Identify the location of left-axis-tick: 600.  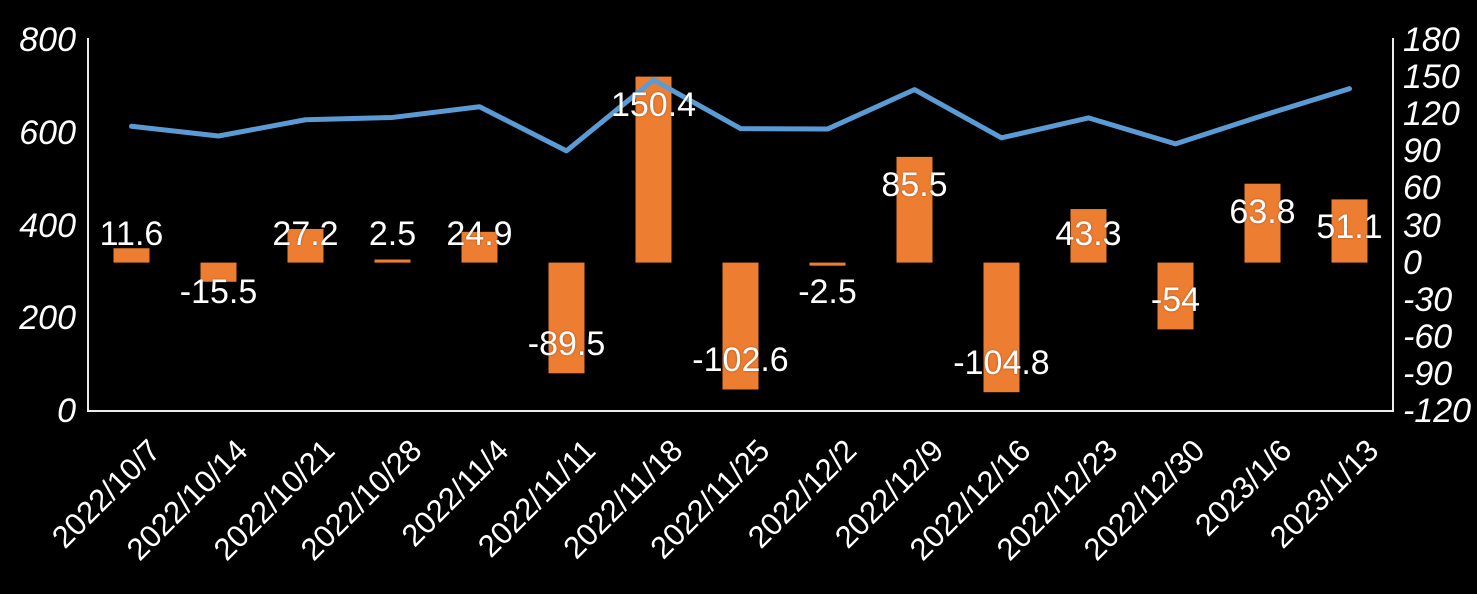
(47, 132).